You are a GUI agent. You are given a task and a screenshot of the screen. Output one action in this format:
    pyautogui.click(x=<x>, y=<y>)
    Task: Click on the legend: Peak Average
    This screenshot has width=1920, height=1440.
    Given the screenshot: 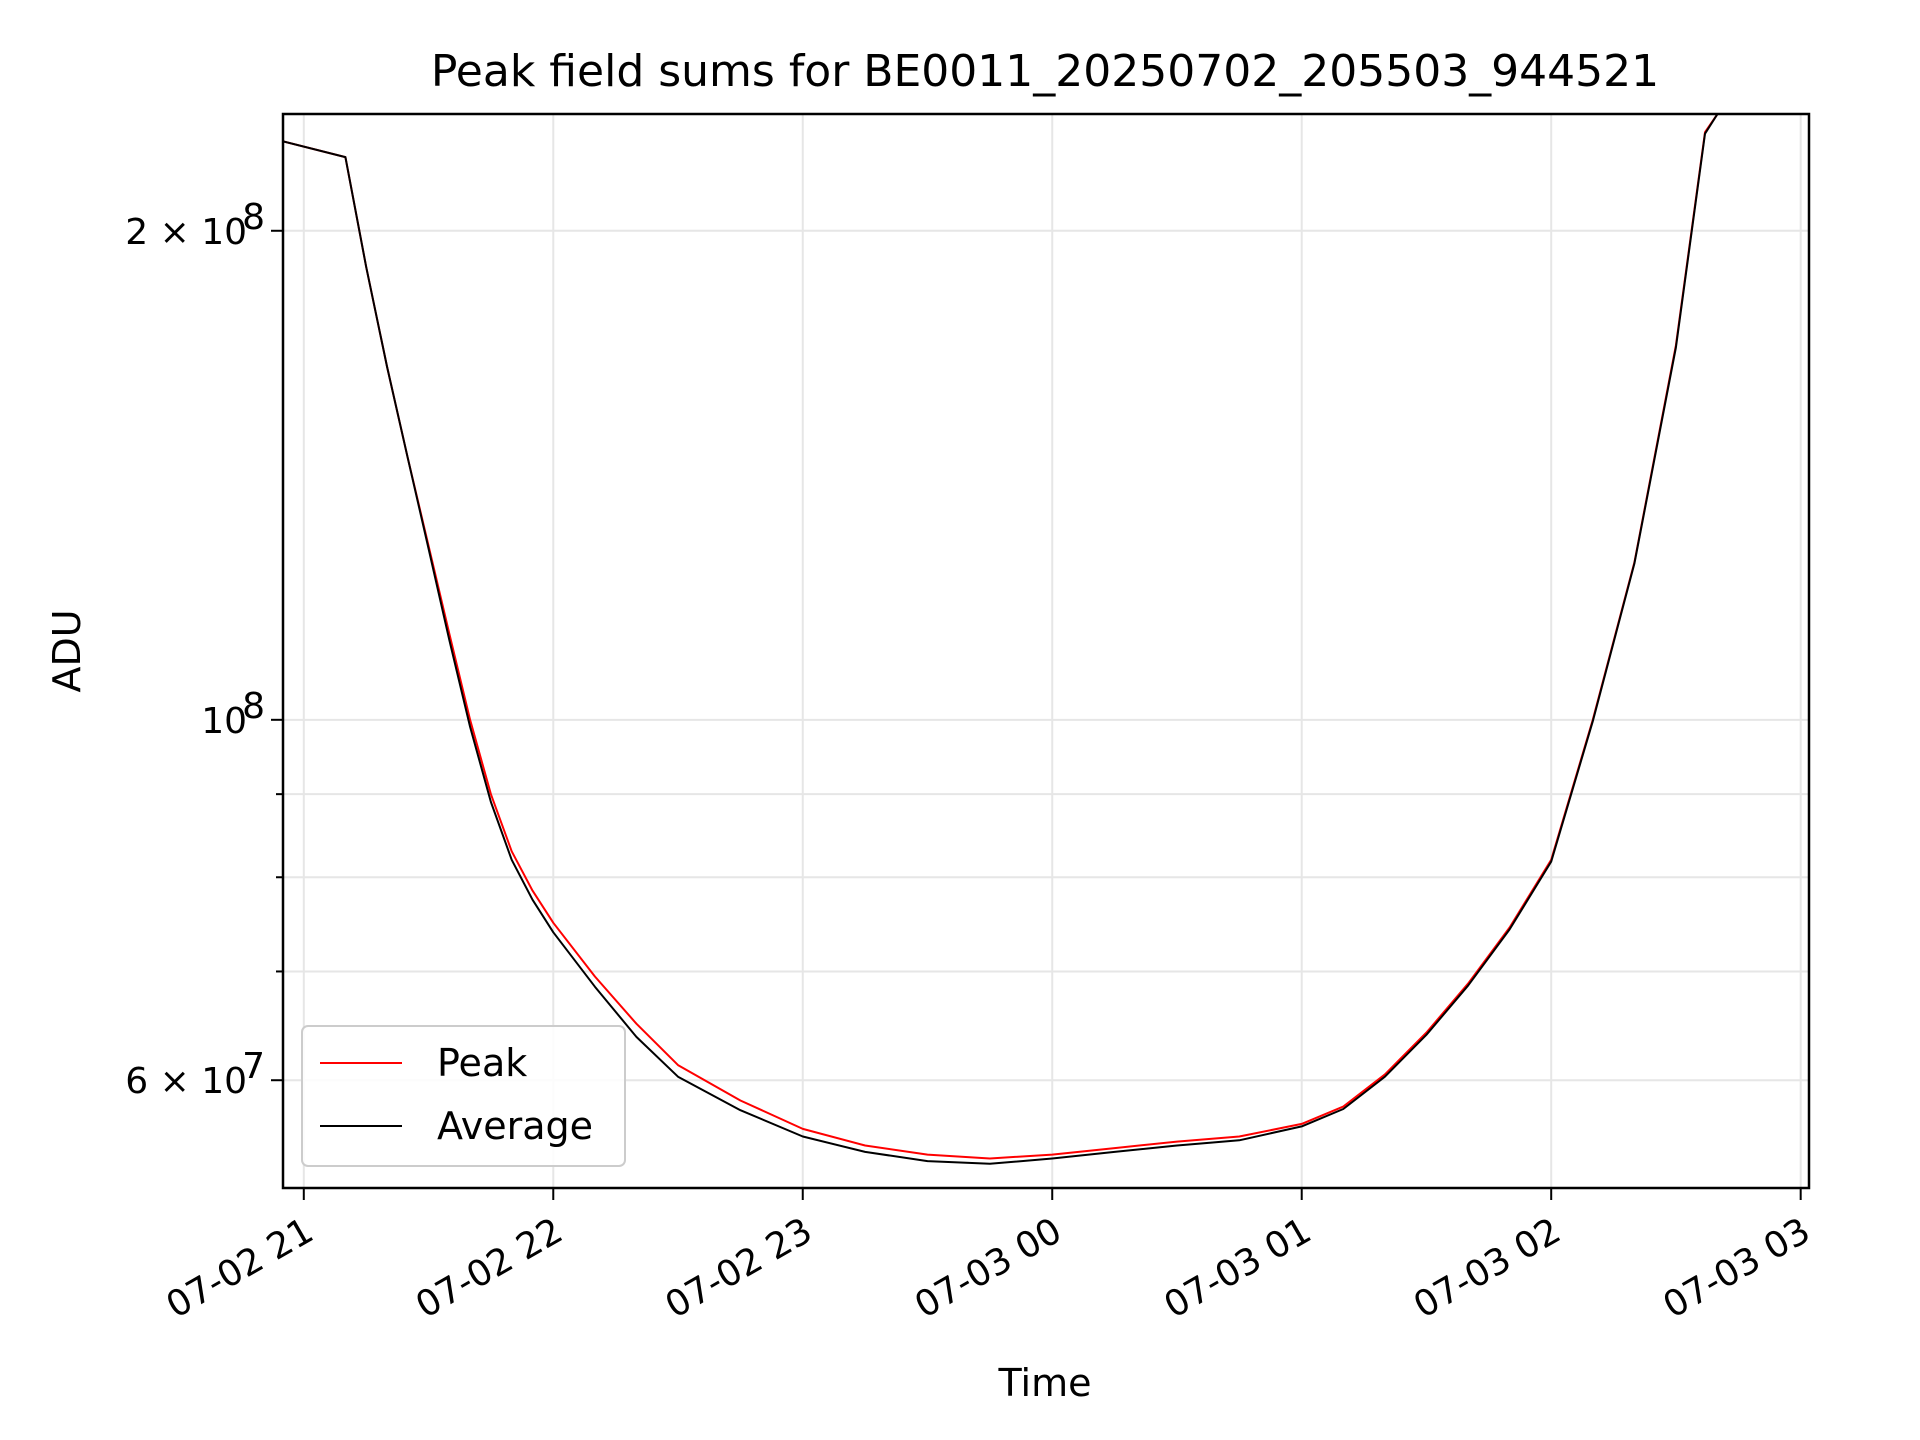 What is the action you would take?
    pyautogui.click(x=463, y=1096)
    